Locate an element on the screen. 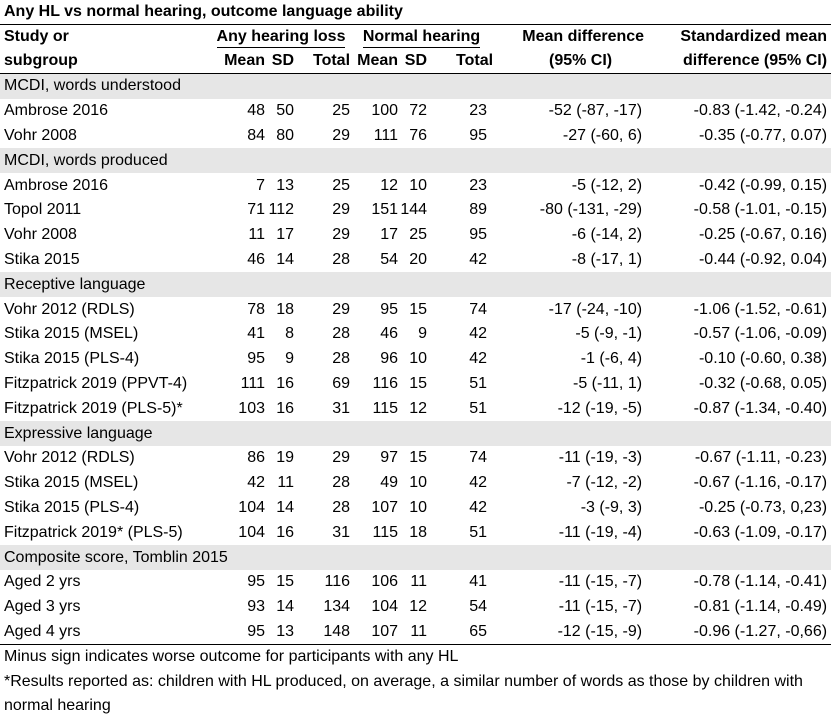 This screenshot has width=831, height=722. hl-mean-cell: 103 is located at coordinates (251, 408).